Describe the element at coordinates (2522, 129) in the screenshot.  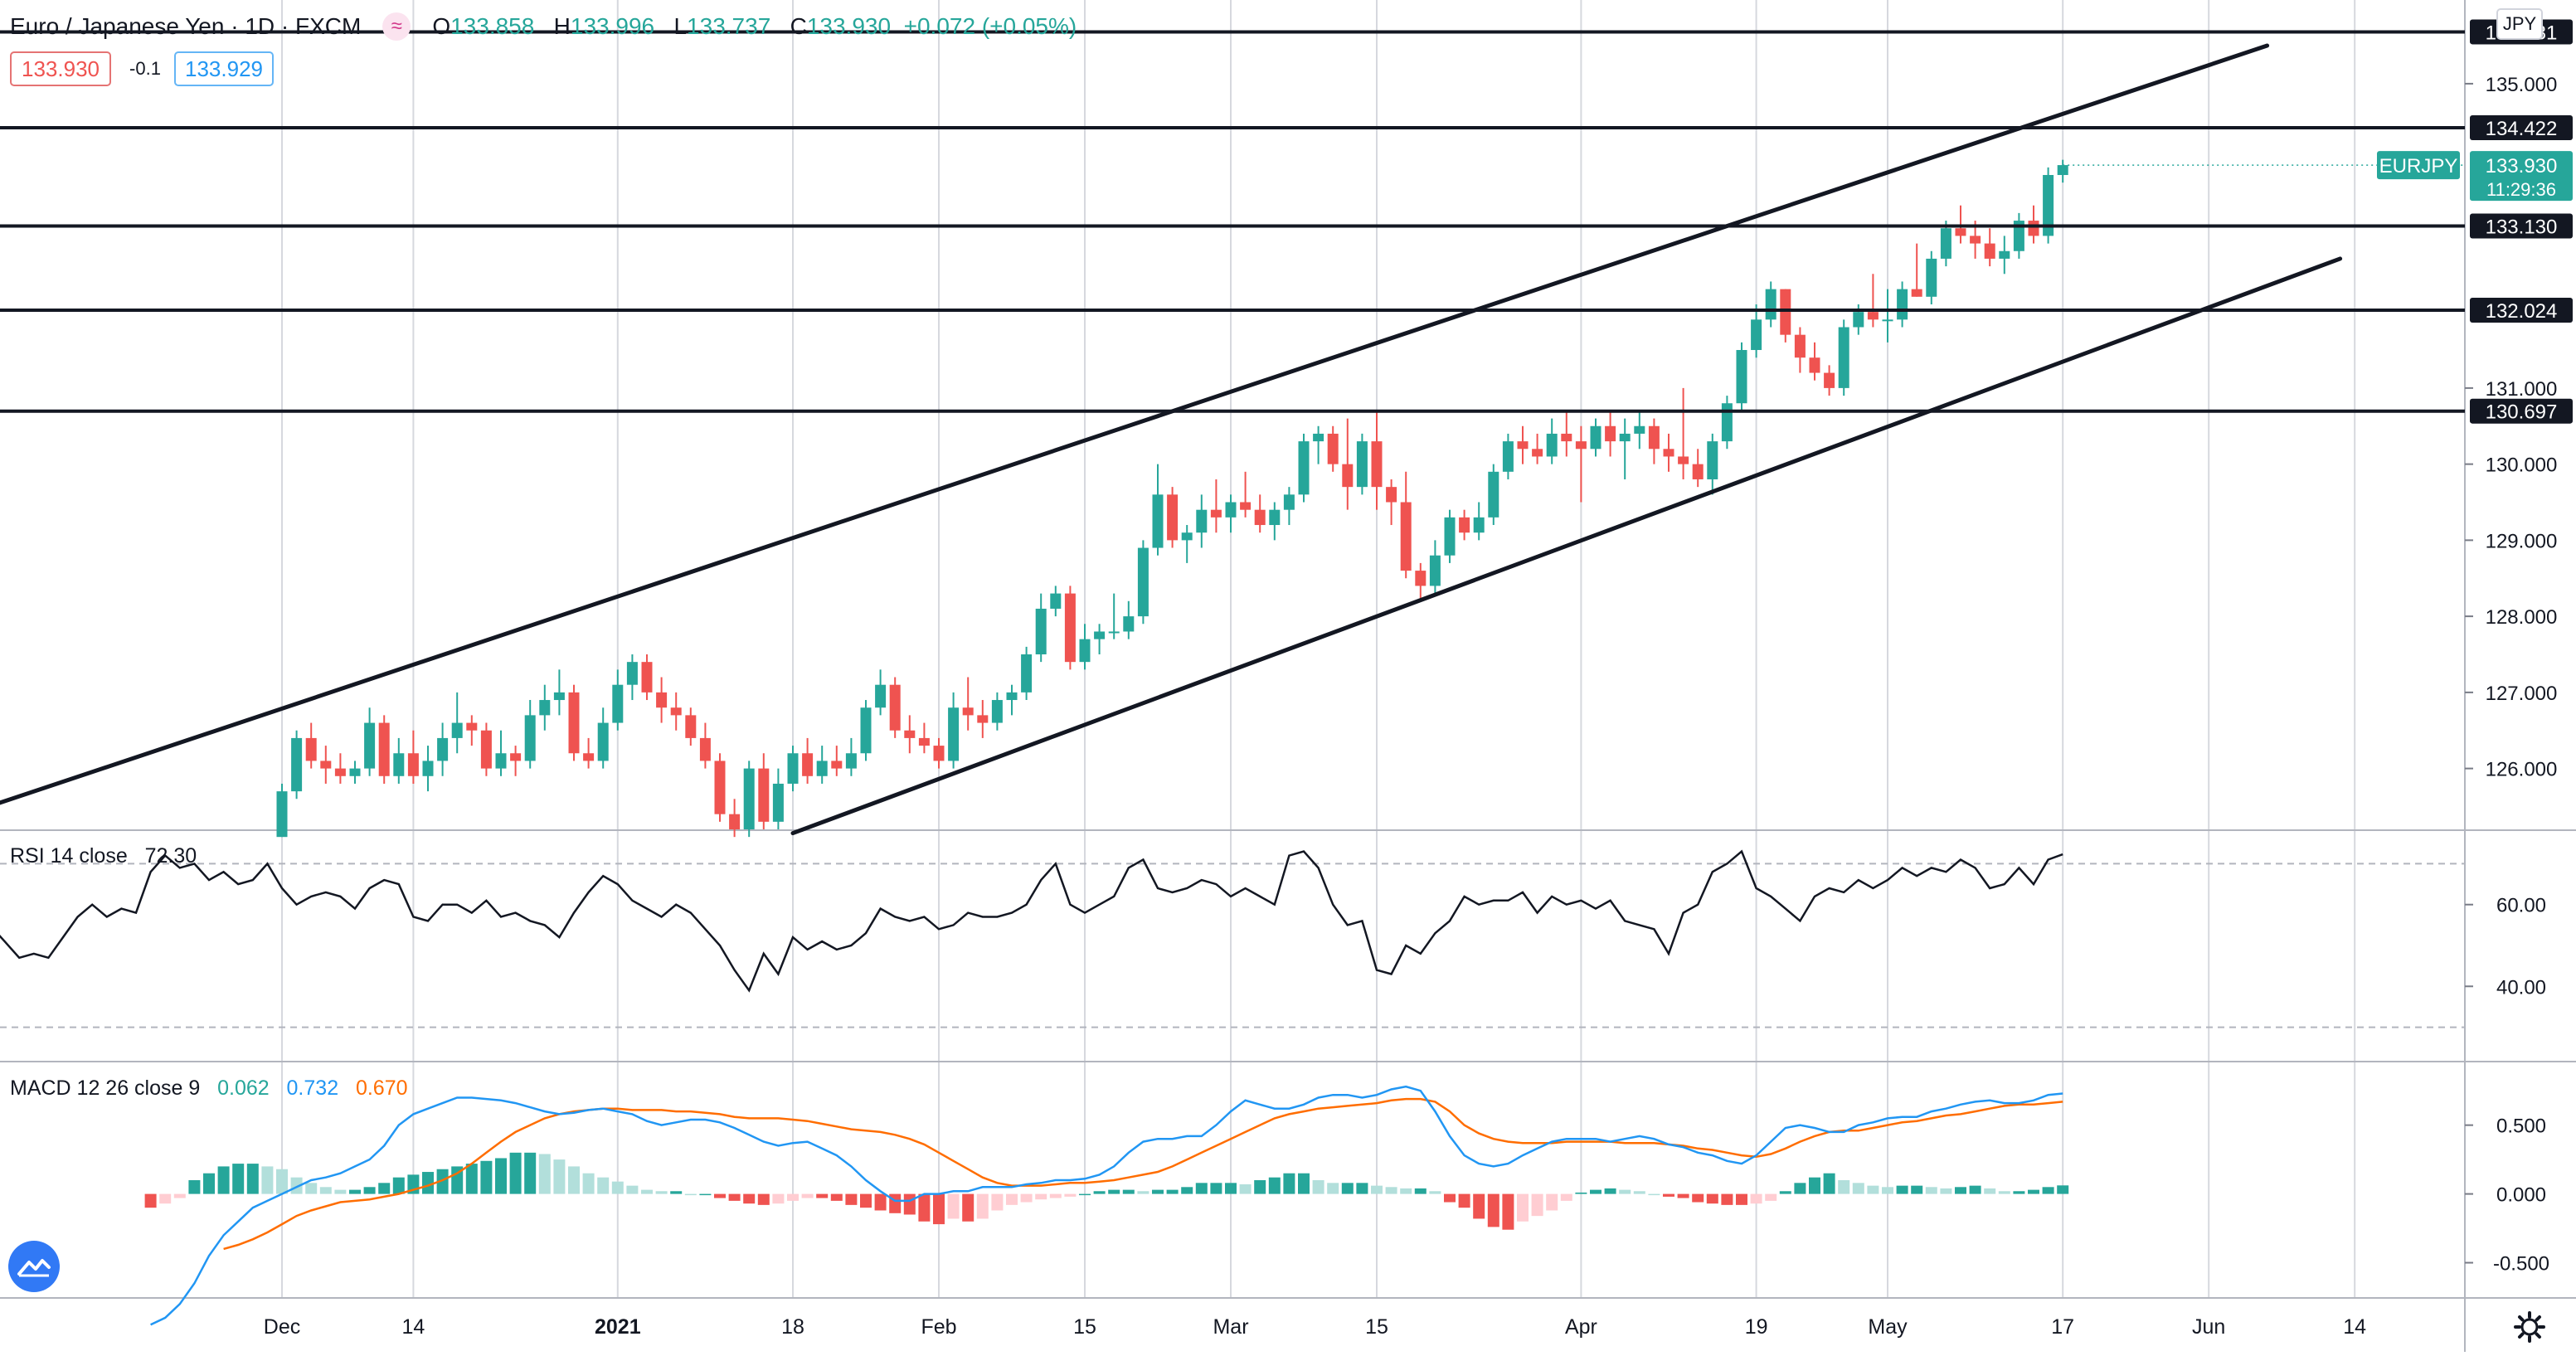
I see `level-price-label: 134.422` at that location.